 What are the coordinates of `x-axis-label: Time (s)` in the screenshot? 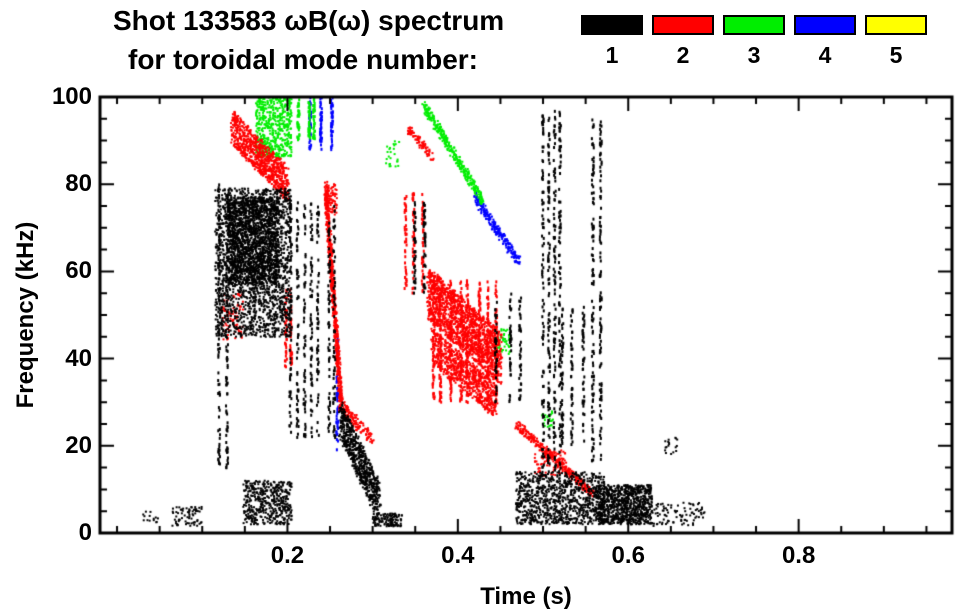 It's located at (526, 596).